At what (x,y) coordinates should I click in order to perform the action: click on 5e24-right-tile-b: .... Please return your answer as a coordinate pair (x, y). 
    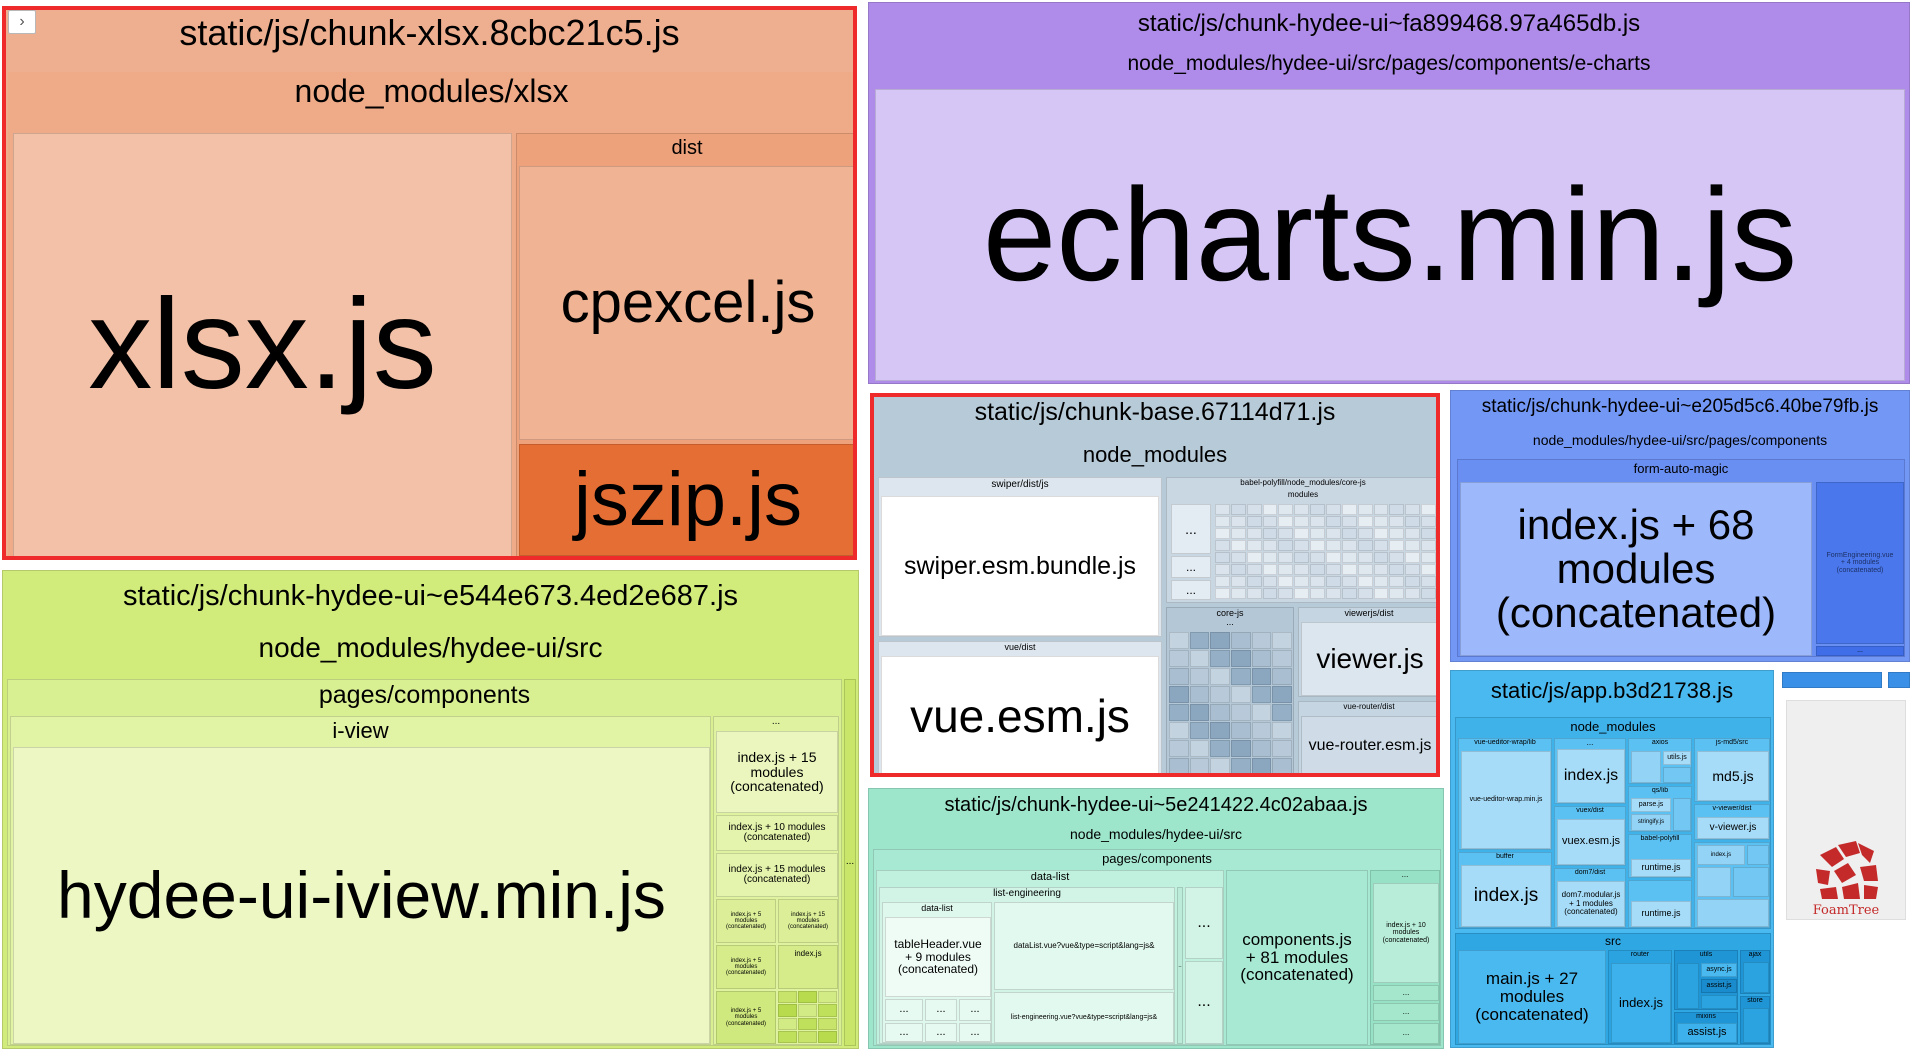
    Looking at the image, I should click on (1406, 1012).